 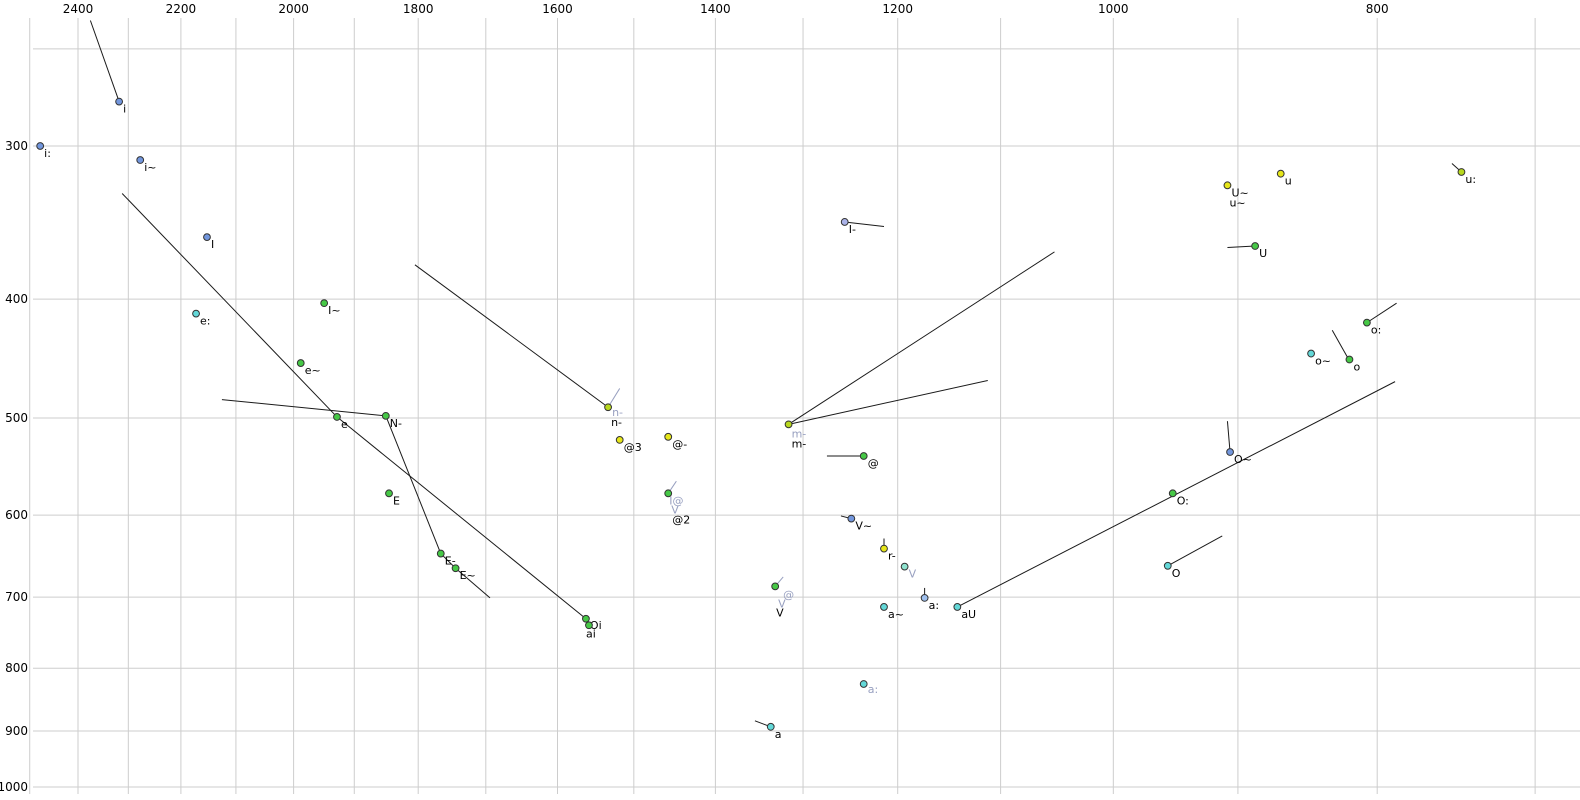 I want to click on x-tick-label-2000: 2000, so click(x=293, y=9).